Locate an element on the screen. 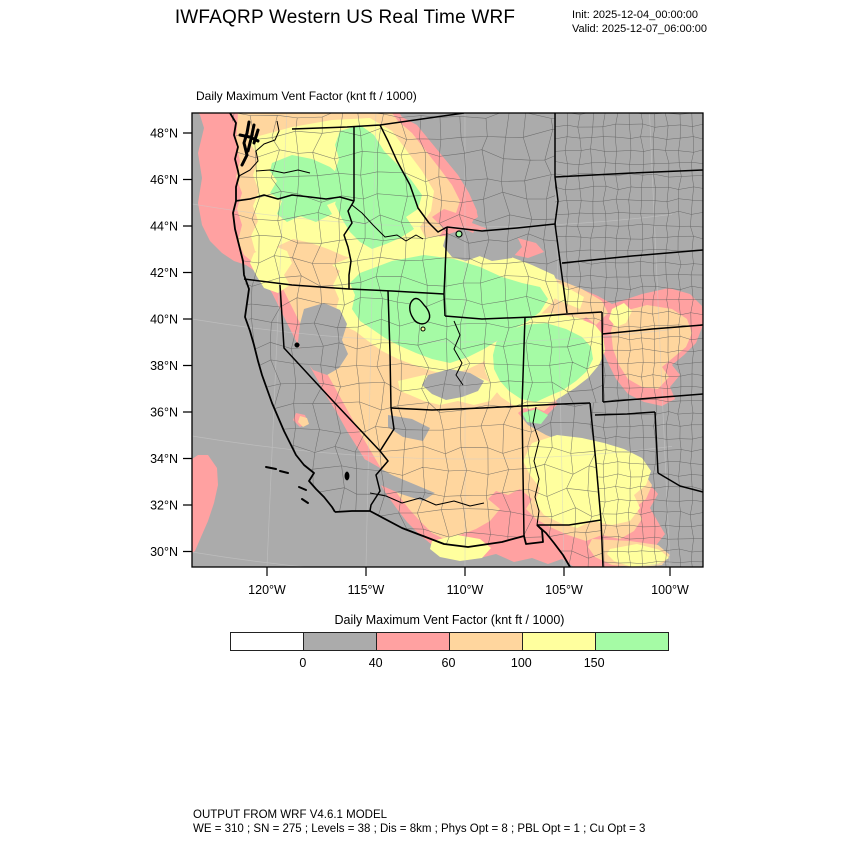 The image size is (850, 850). lat-label: 34°N is located at coordinates (164, 459).